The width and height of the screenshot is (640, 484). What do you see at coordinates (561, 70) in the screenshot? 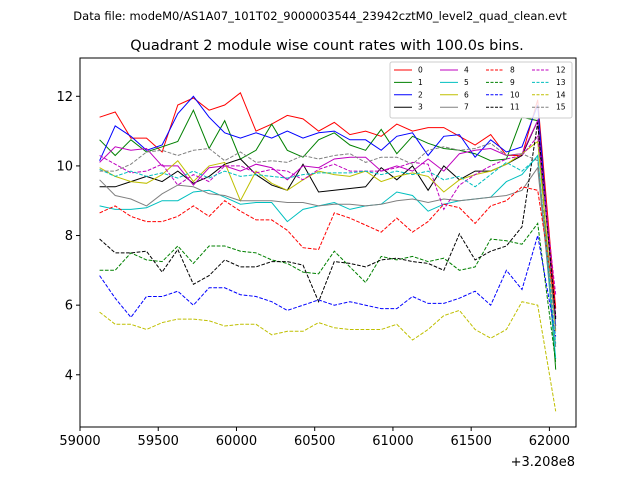
I see `legend-label-12: 12` at bounding box center [561, 70].